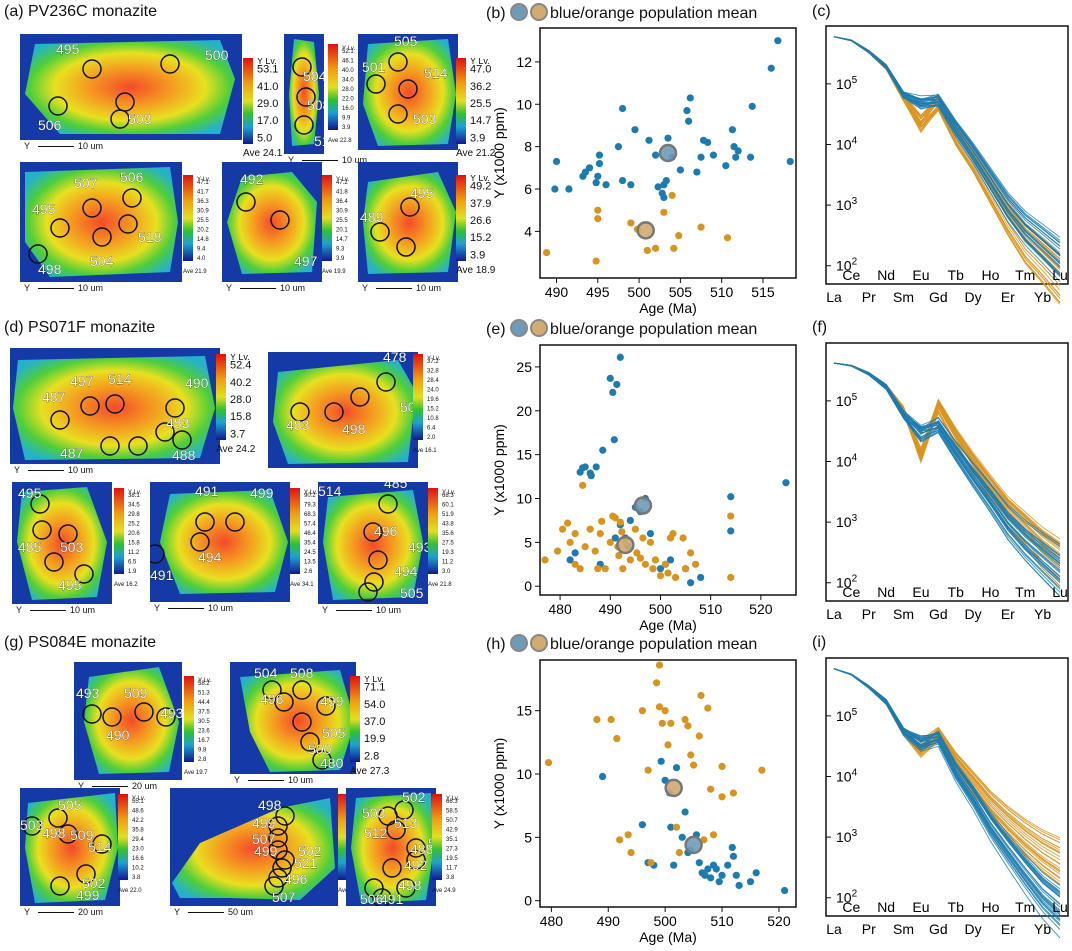 This screenshot has width=1072, height=951. Describe the element at coordinates (348, 90) in the screenshot. I see `colorbar-tick: 28.0` at that location.